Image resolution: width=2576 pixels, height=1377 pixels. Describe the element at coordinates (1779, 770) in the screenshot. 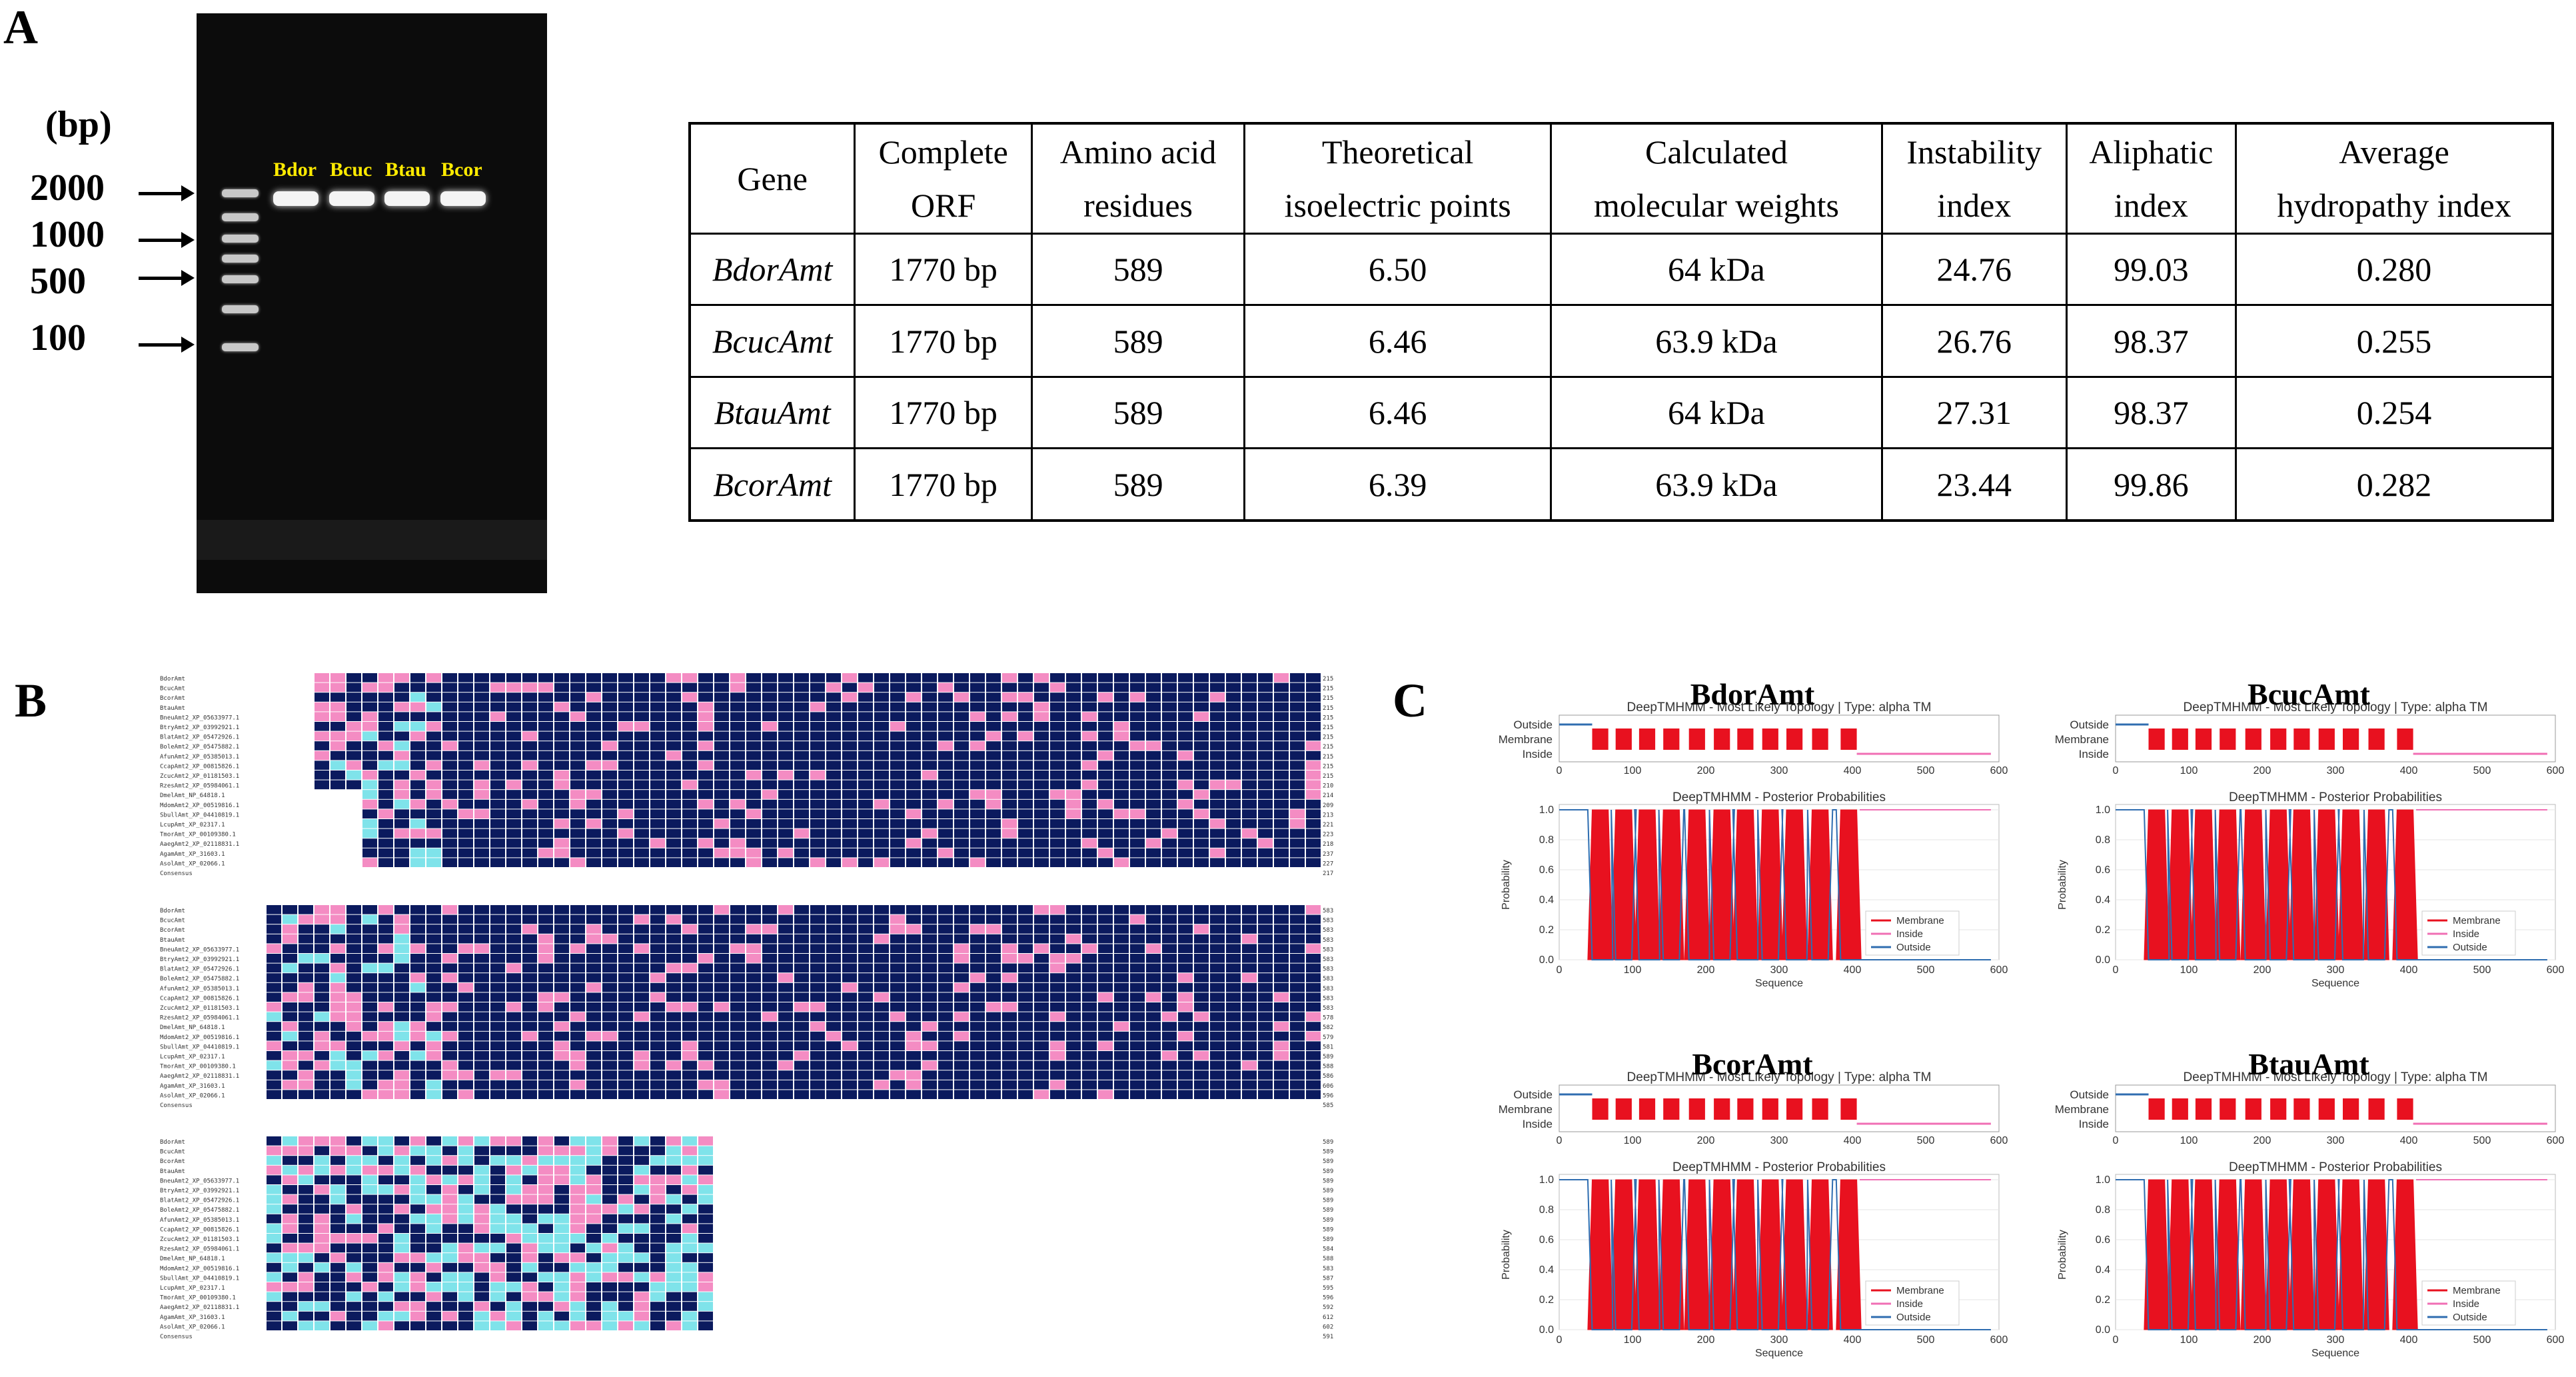

I see `x-tick-label: 300` at that location.